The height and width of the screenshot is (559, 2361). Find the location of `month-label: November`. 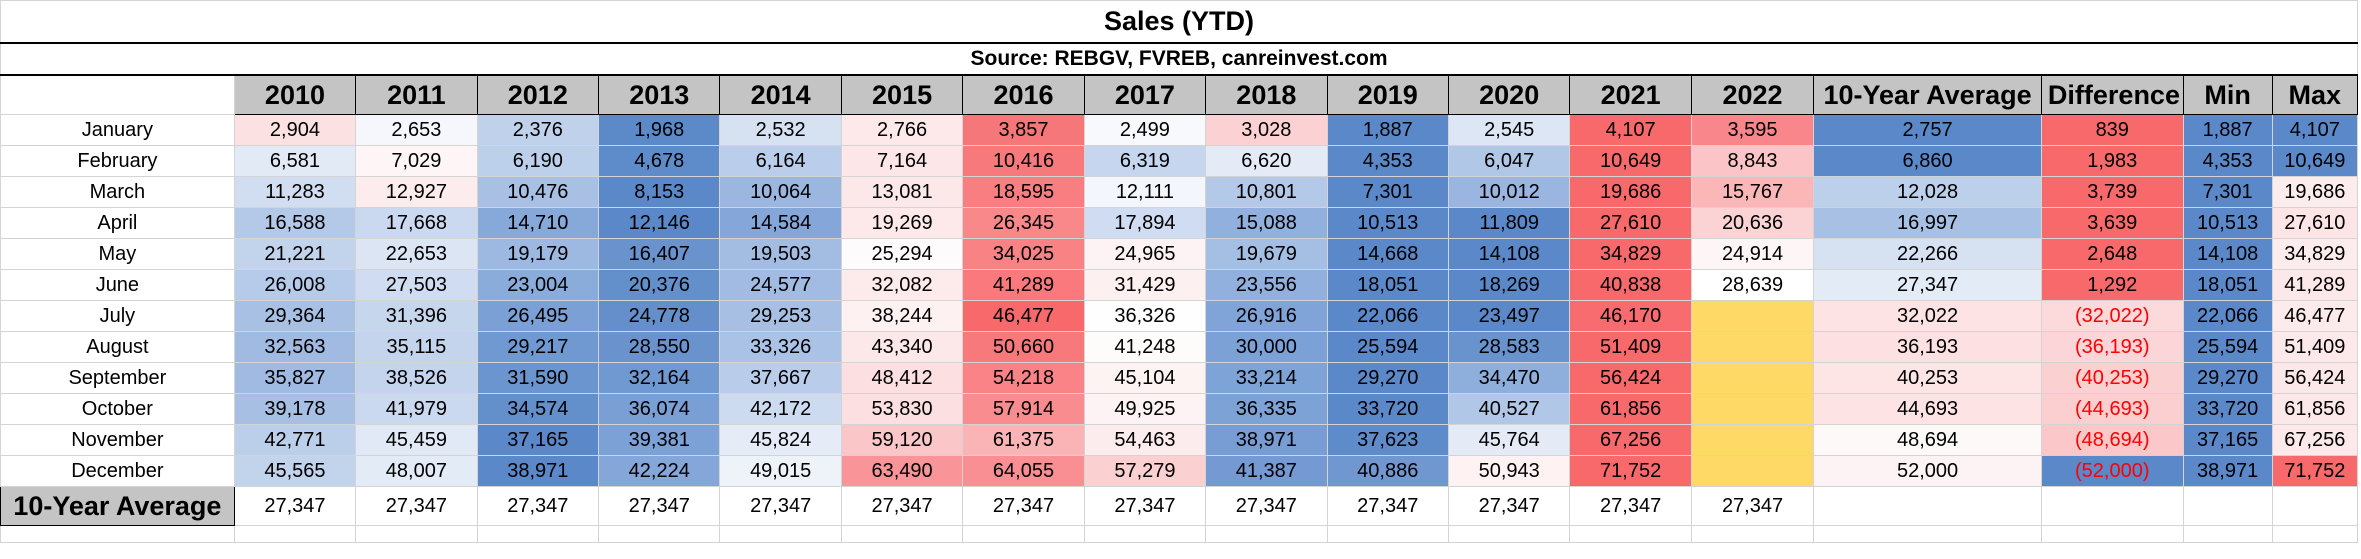

month-label: November is located at coordinates (117, 440).